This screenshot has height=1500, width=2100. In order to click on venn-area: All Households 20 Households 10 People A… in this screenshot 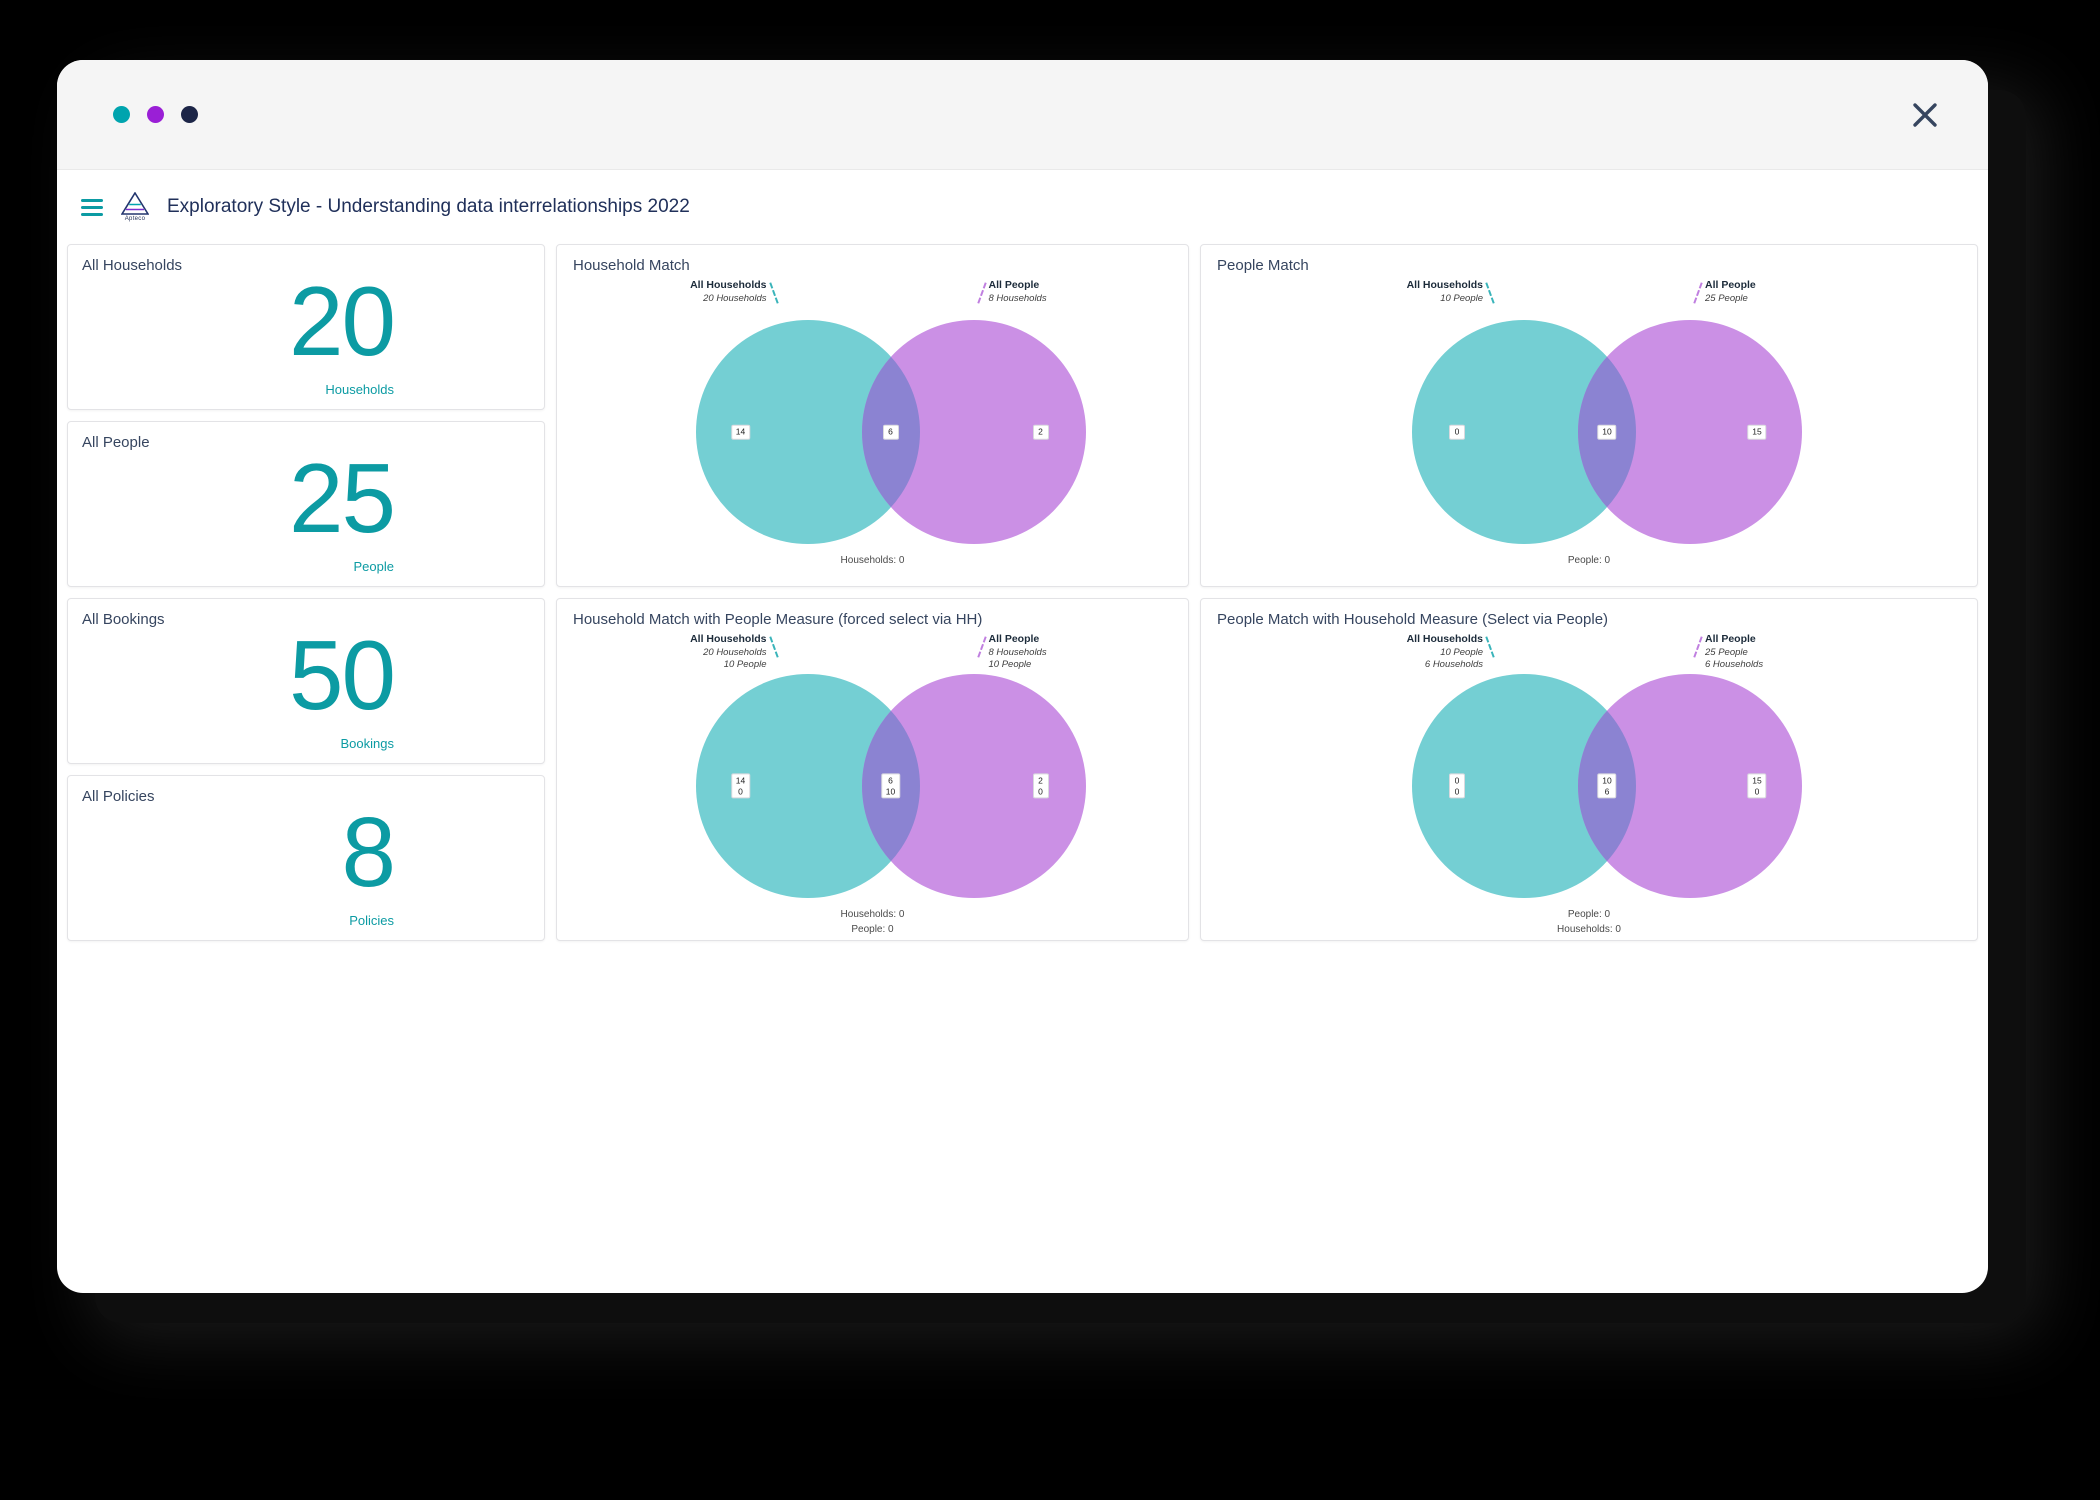, I will do `click(872, 783)`.